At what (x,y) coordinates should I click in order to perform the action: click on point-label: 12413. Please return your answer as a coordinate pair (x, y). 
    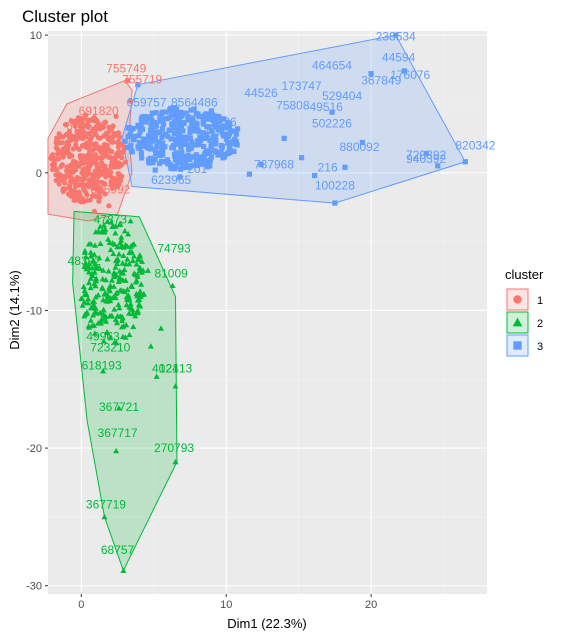
    Looking at the image, I should click on (176, 368).